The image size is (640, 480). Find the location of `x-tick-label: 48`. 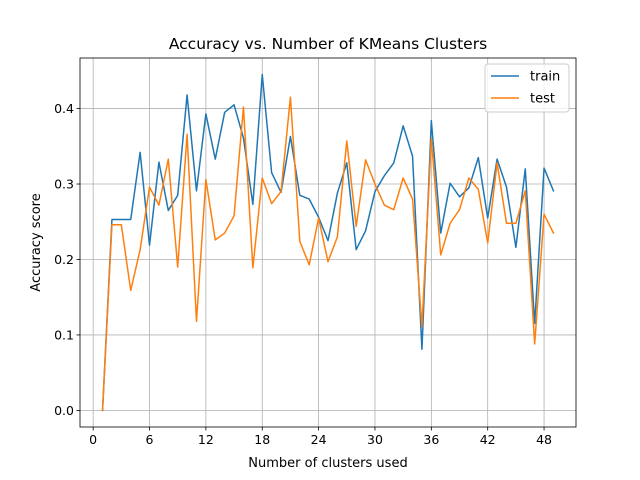

x-tick-label: 48 is located at coordinates (544, 439).